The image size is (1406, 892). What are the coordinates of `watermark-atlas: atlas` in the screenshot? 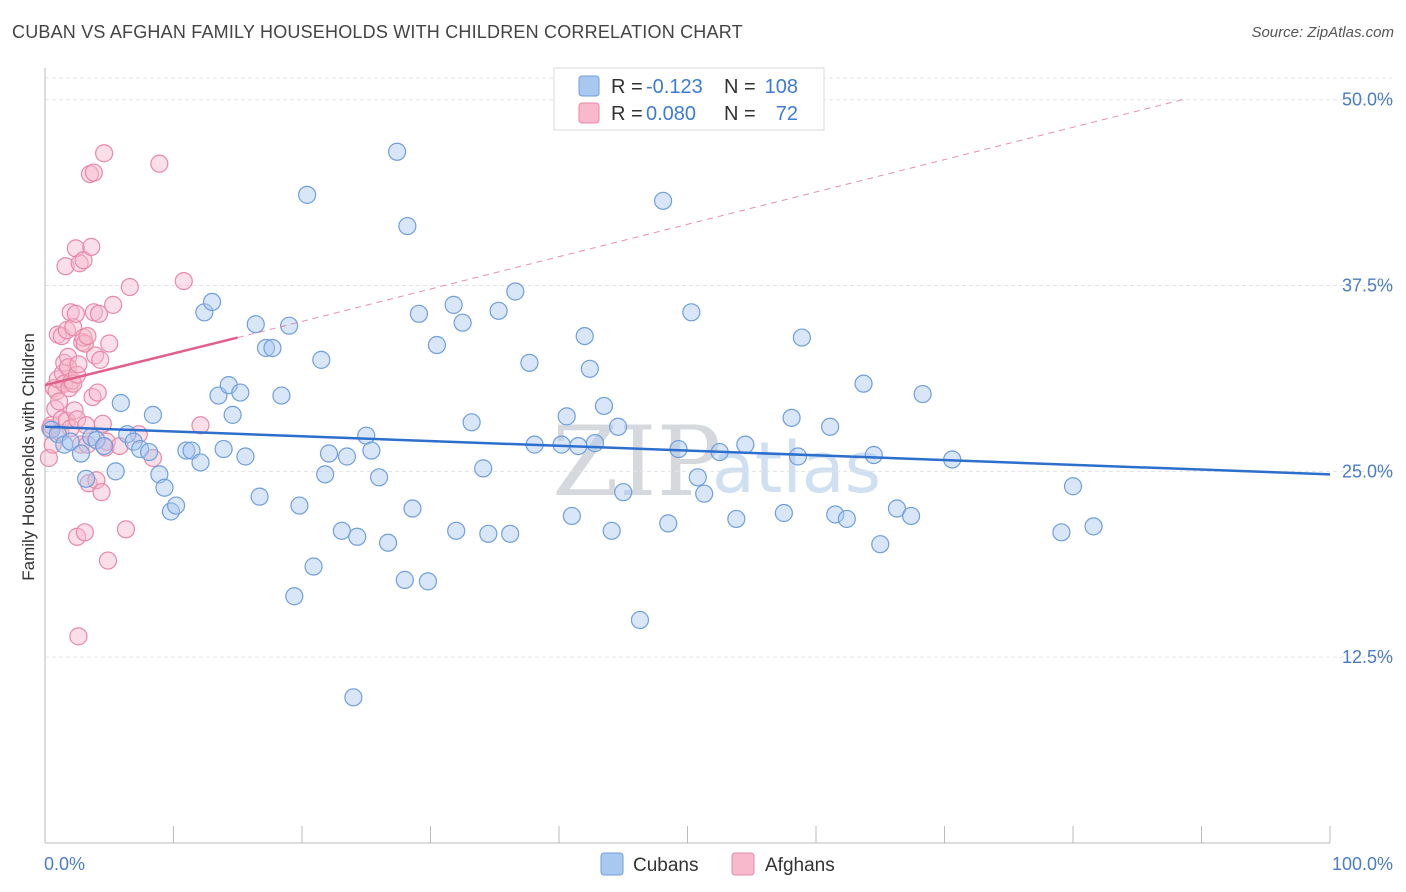 It's located at (796, 468).